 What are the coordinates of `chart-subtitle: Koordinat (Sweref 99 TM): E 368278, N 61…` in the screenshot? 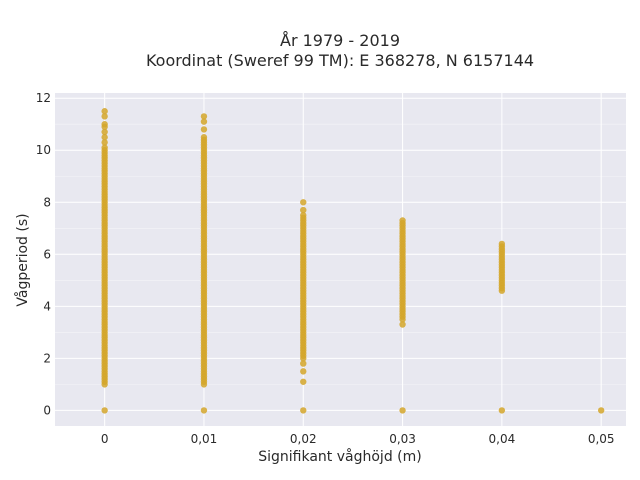 It's located at (340, 60).